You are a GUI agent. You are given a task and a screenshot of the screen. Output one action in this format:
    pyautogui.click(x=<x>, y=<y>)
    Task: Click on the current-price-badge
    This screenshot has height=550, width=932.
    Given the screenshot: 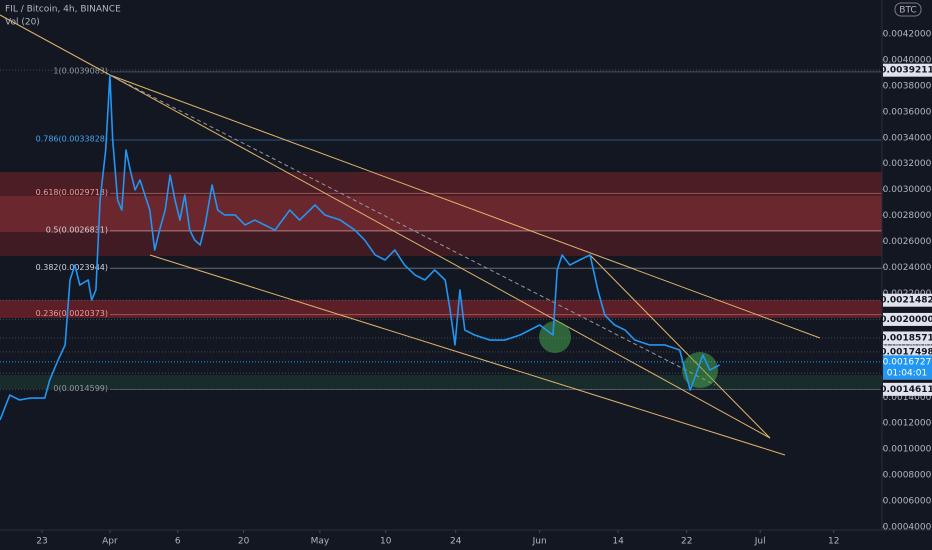 What is the action you would take?
    pyautogui.click(x=907, y=367)
    